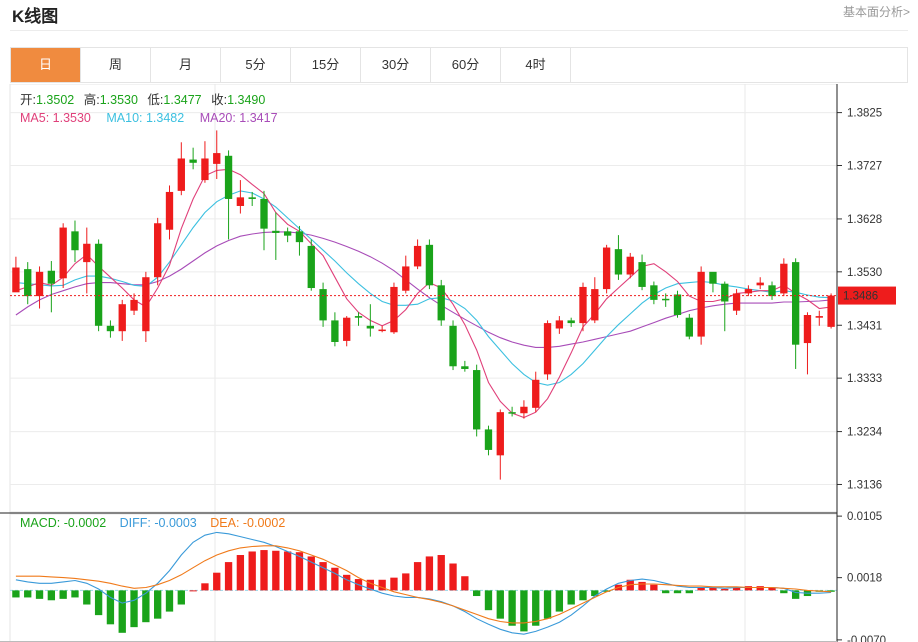 This screenshot has height=642, width=918. Describe the element at coordinates (536, 65) in the screenshot. I see `tab-4hour: 4时` at that location.